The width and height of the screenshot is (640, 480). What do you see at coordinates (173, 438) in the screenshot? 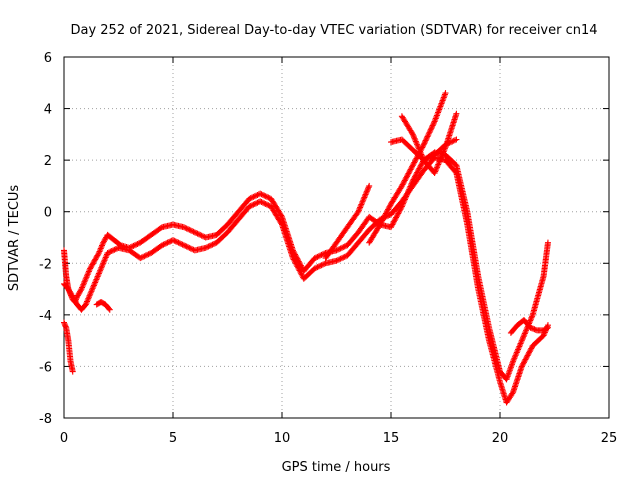
I see `x-tick-label: 5` at bounding box center [173, 438].